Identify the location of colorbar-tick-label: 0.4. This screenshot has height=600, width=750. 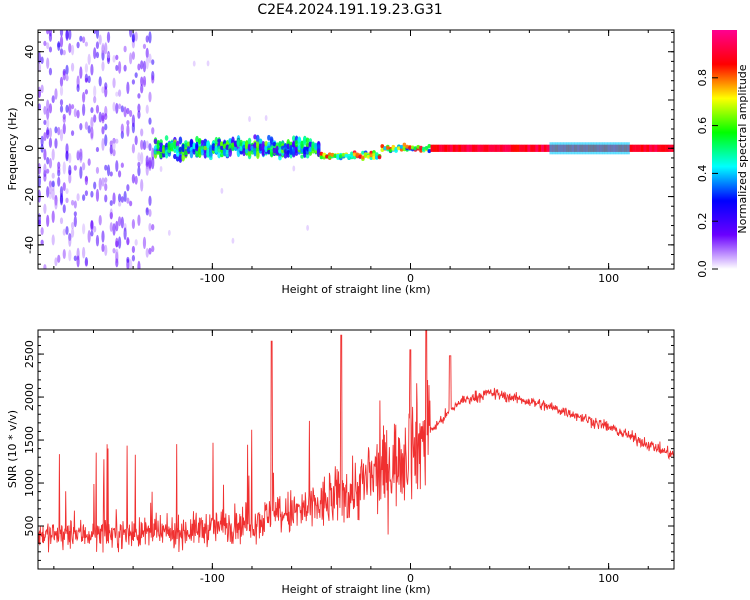
(702, 174).